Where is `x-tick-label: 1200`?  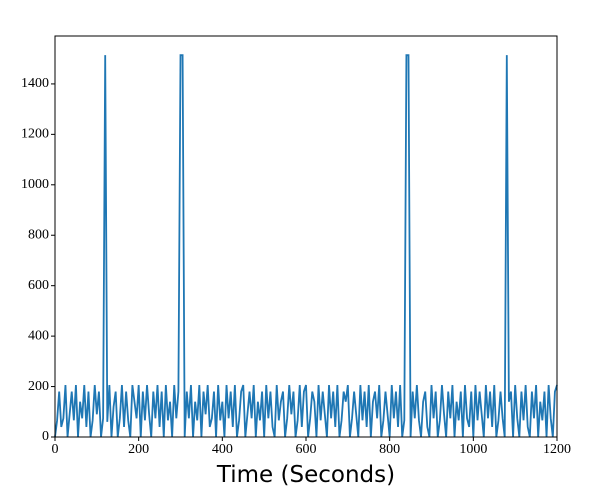 x-tick-label: 1200 is located at coordinates (557, 449).